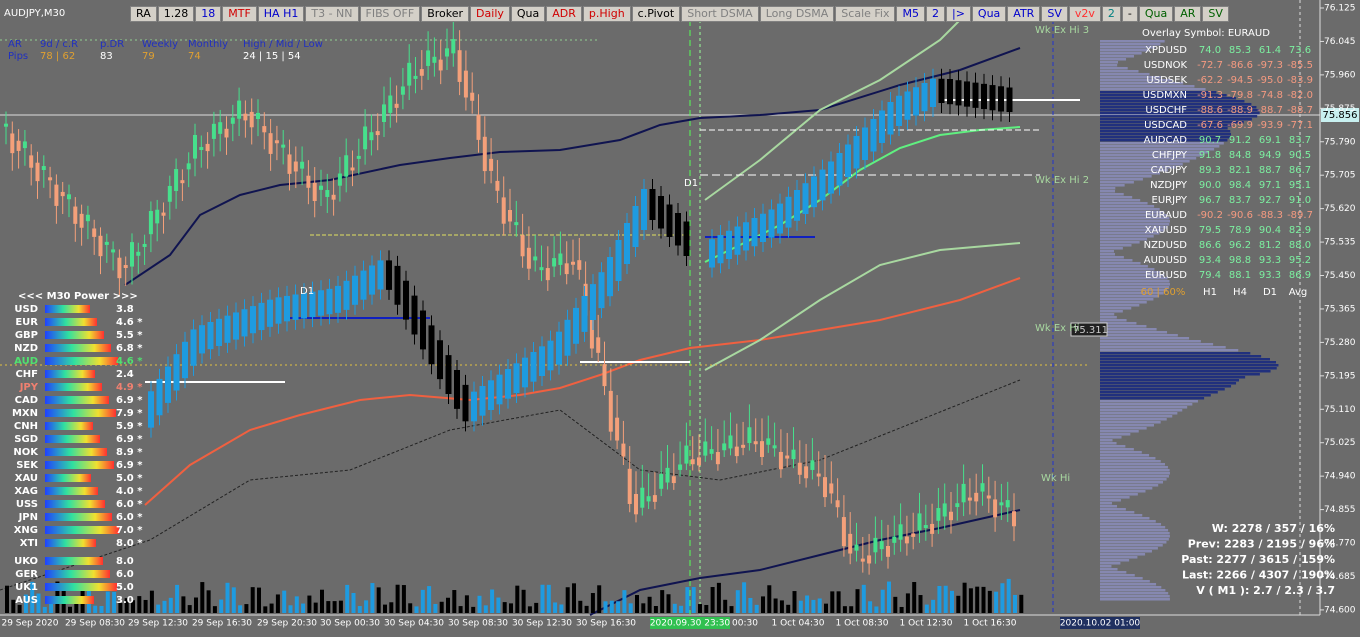 The width and height of the screenshot is (1360, 637). What do you see at coordinates (1188, 14) in the screenshot?
I see `toolbar-button: AR` at bounding box center [1188, 14].